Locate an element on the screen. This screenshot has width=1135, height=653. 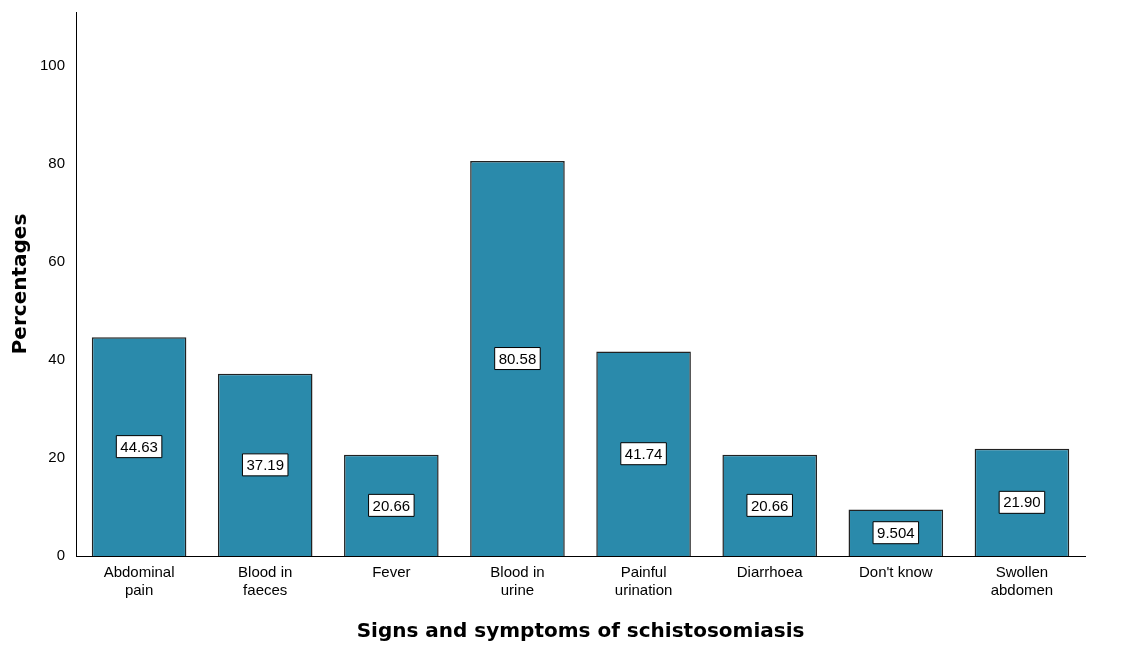
x-tick-label: Fever is located at coordinates (391, 572).